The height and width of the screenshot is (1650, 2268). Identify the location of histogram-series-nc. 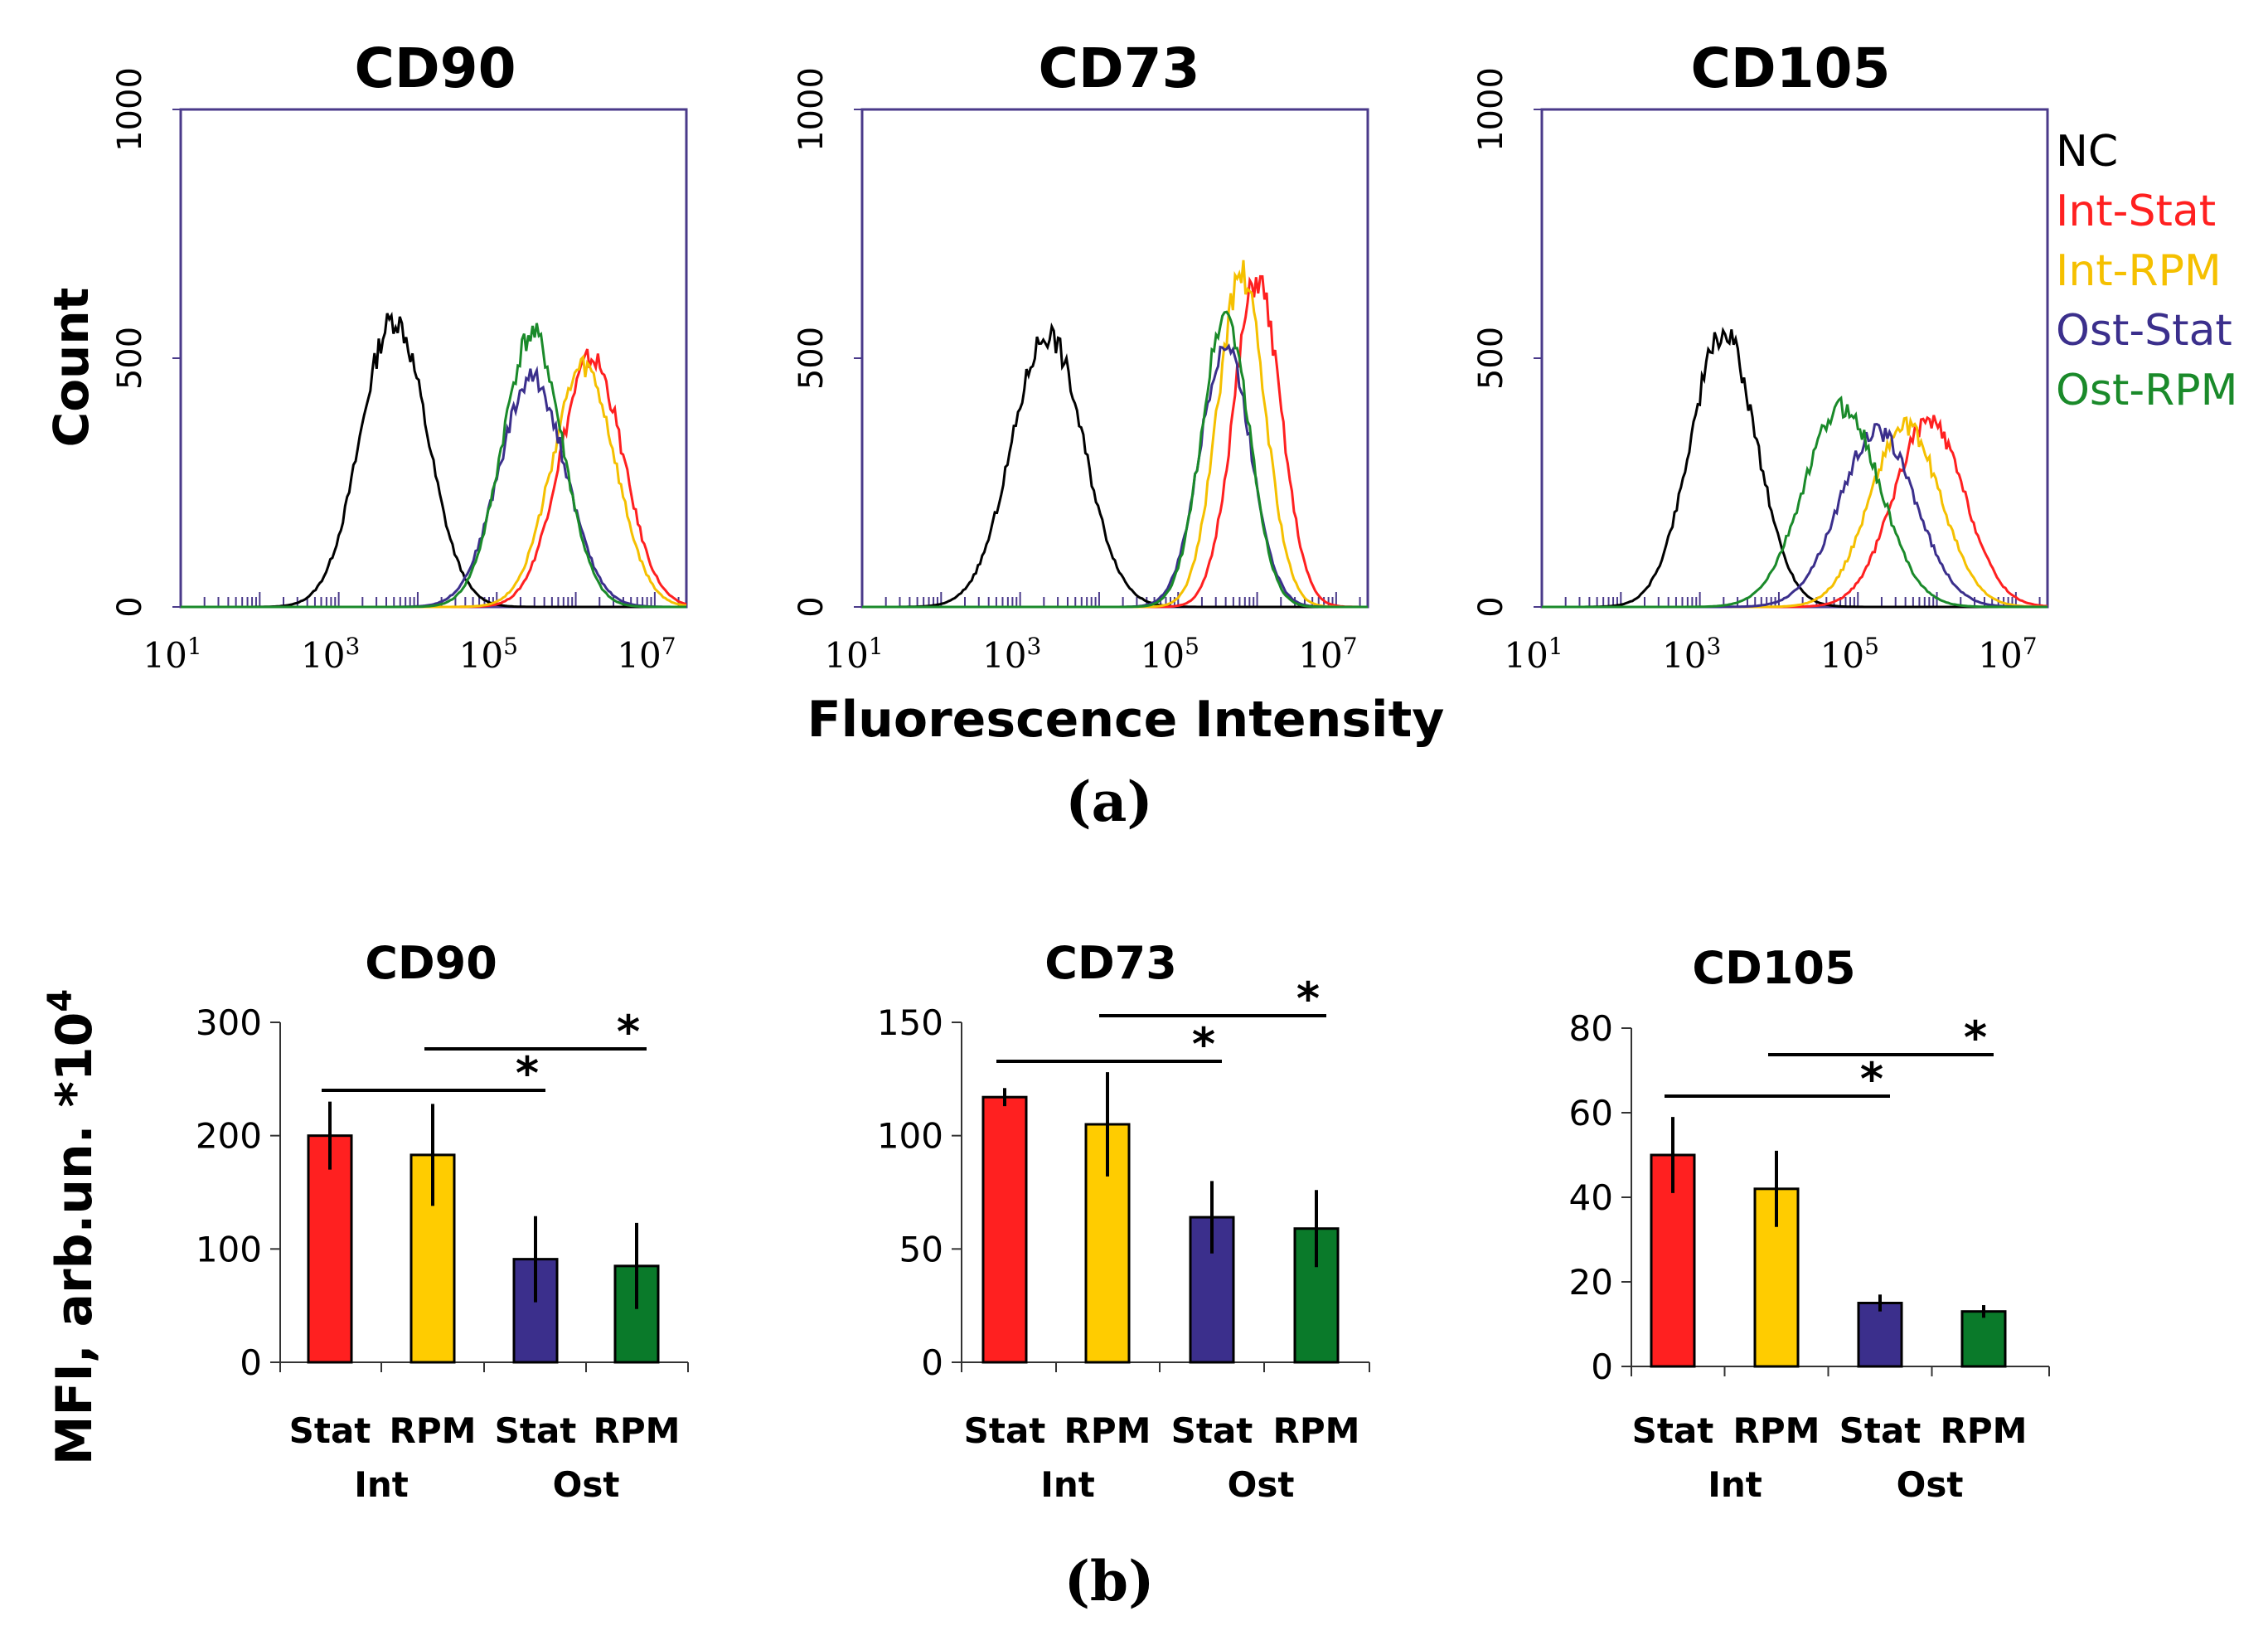
(1115, 465).